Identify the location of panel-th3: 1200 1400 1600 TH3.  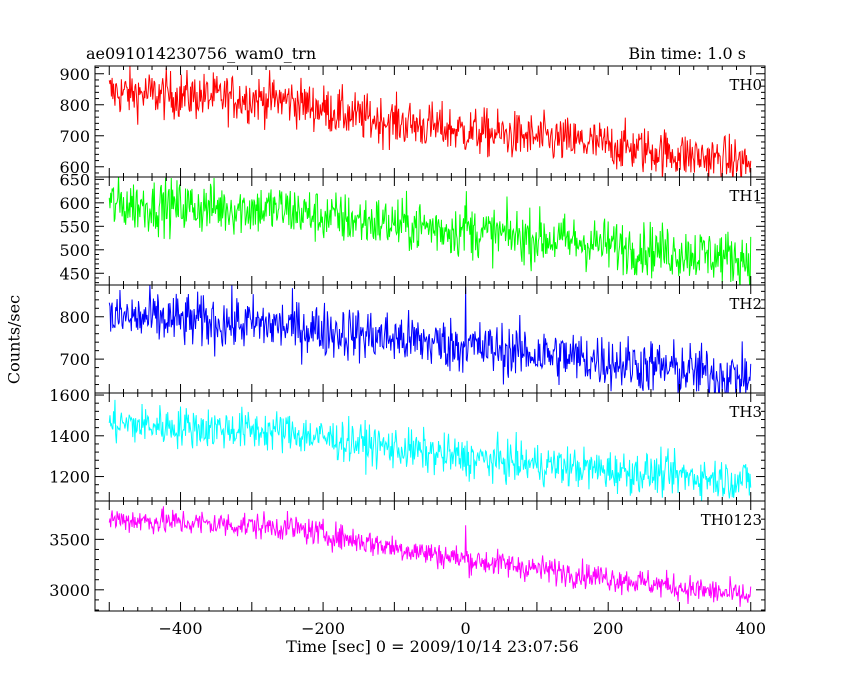
(407, 444).